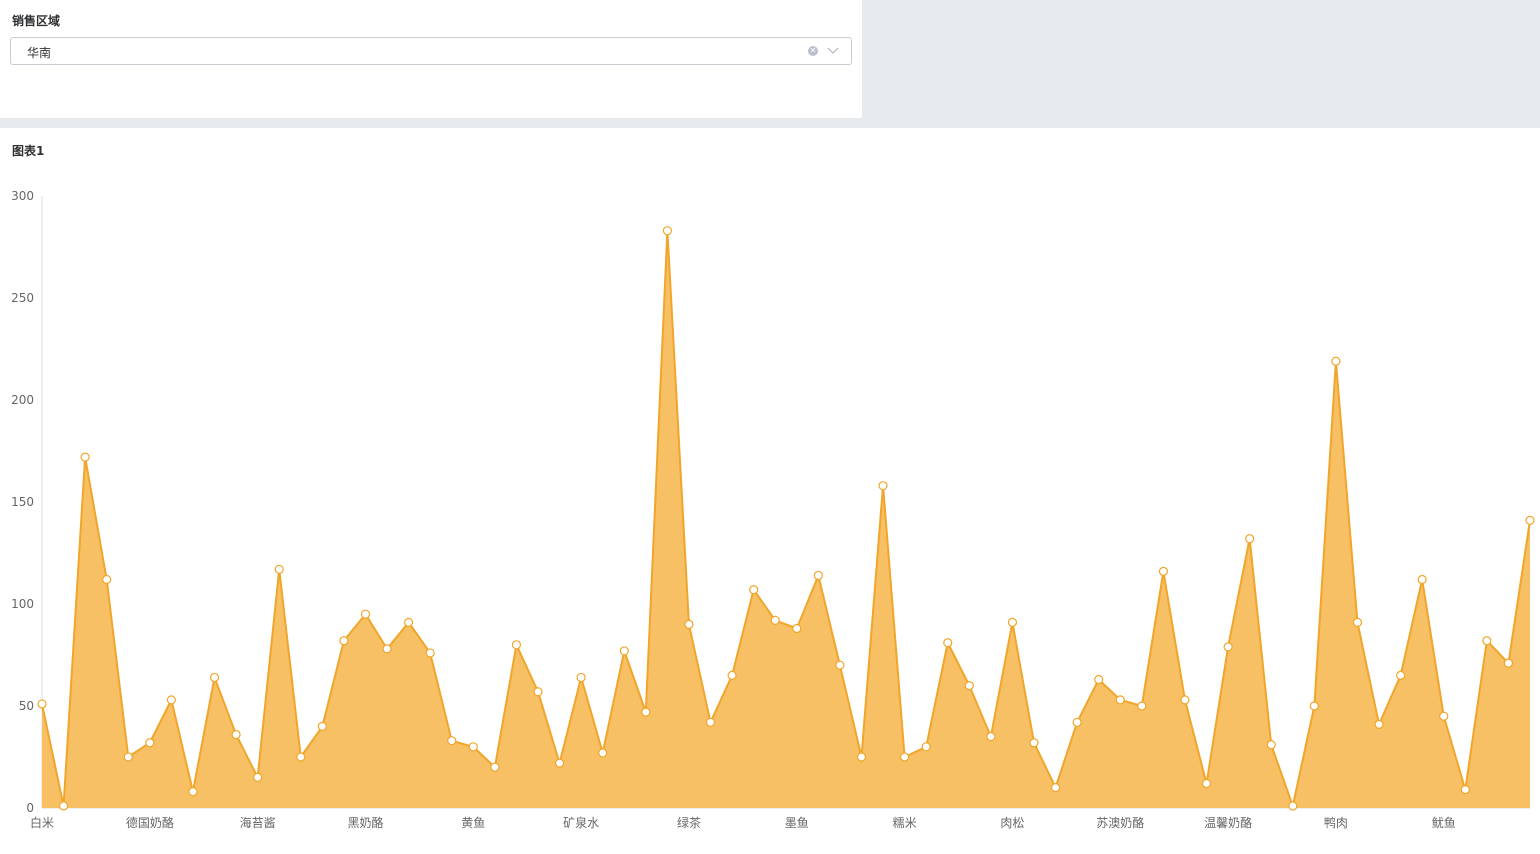 This screenshot has height=854, width=1540. What do you see at coordinates (150, 822) in the screenshot?
I see `x-tick-label: 德国奶酪` at bounding box center [150, 822].